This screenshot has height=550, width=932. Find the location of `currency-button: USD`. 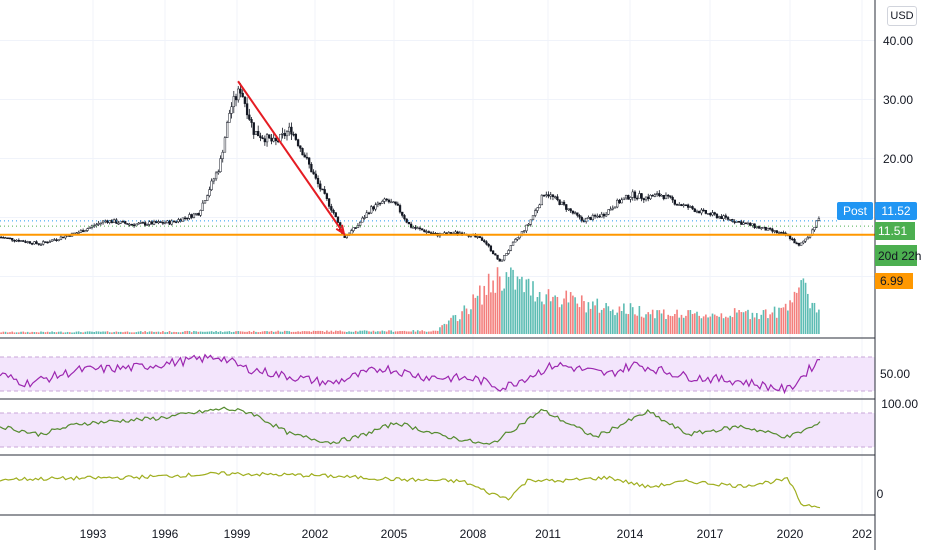

currency-button: USD is located at coordinates (902, 16).